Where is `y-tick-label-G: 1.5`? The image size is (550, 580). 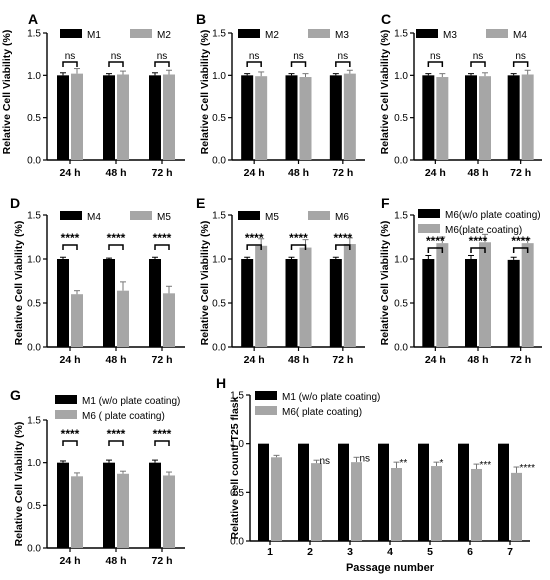 y-tick-label-G: 1.5 is located at coordinates (34, 421).